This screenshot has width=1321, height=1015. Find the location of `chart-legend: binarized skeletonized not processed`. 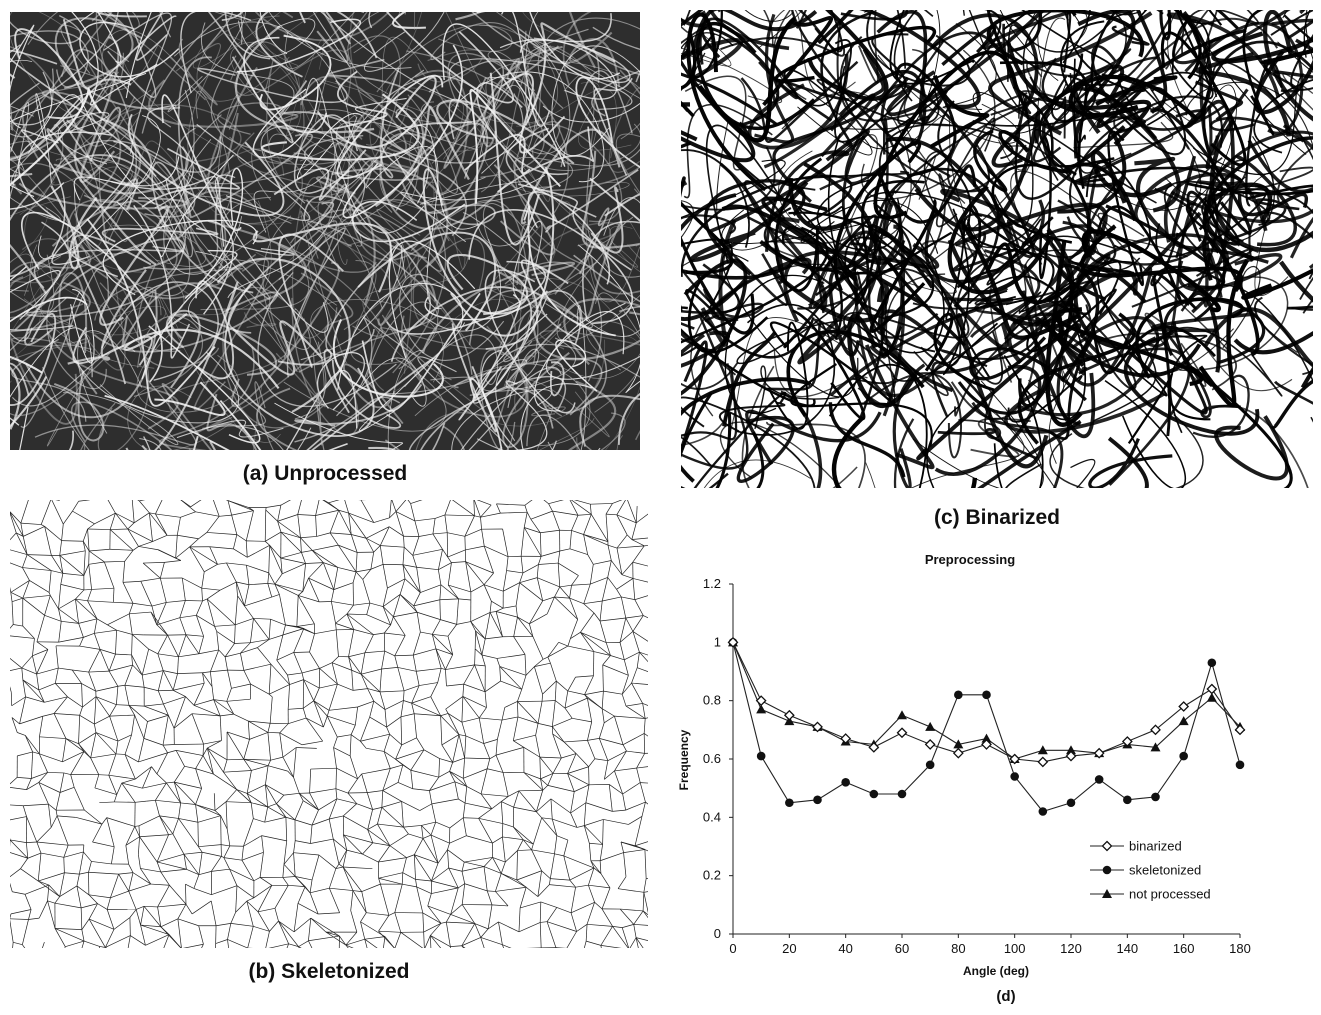

chart-legend: binarized skeletonized not processed is located at coordinates (1150, 870).